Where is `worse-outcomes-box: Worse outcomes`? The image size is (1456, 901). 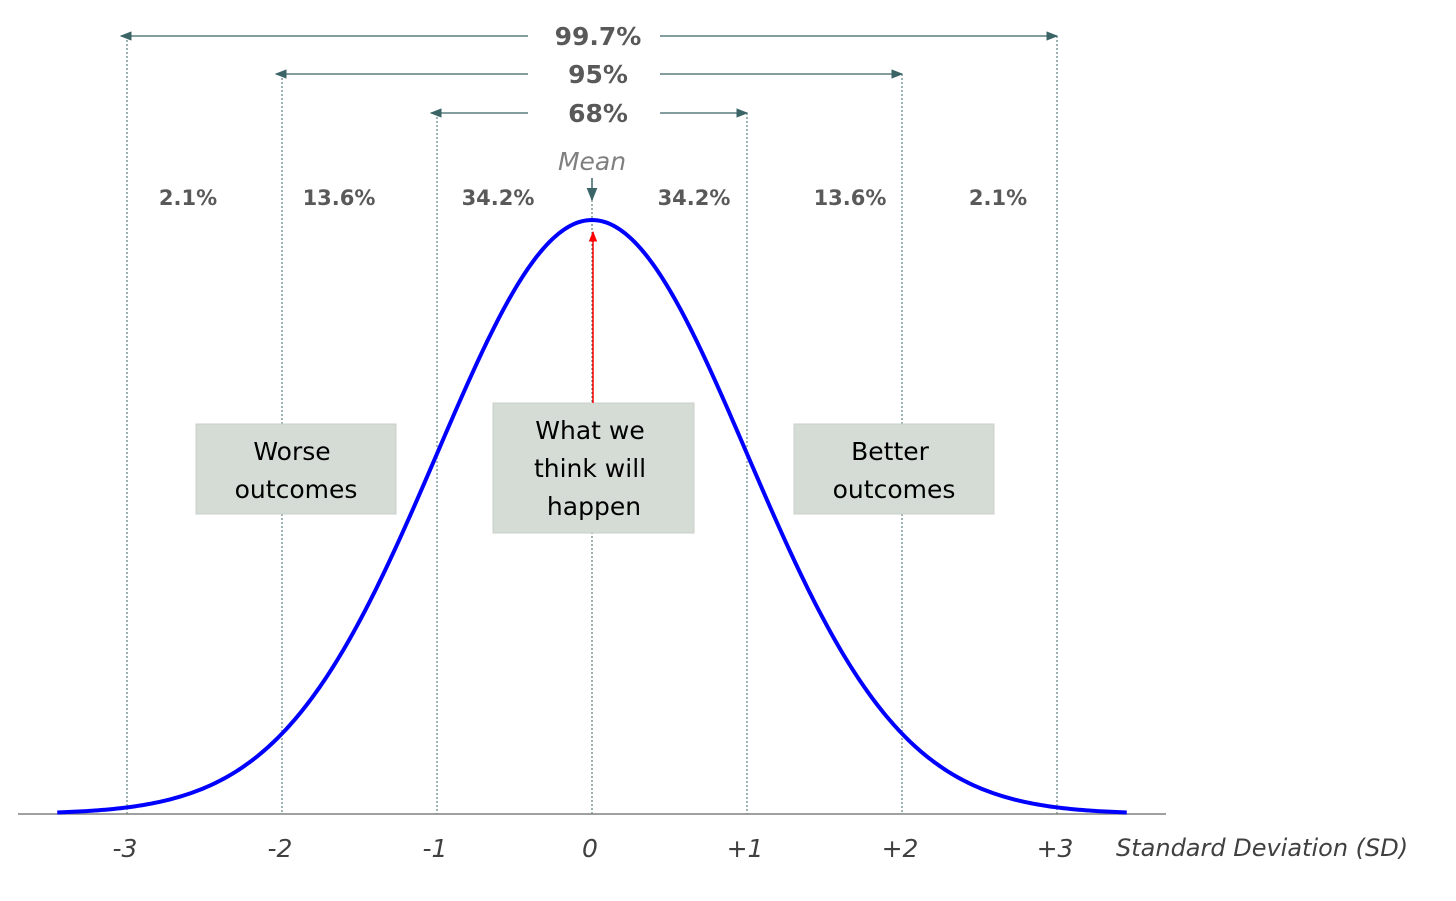
worse-outcomes-box: Worse outcomes is located at coordinates (296, 469).